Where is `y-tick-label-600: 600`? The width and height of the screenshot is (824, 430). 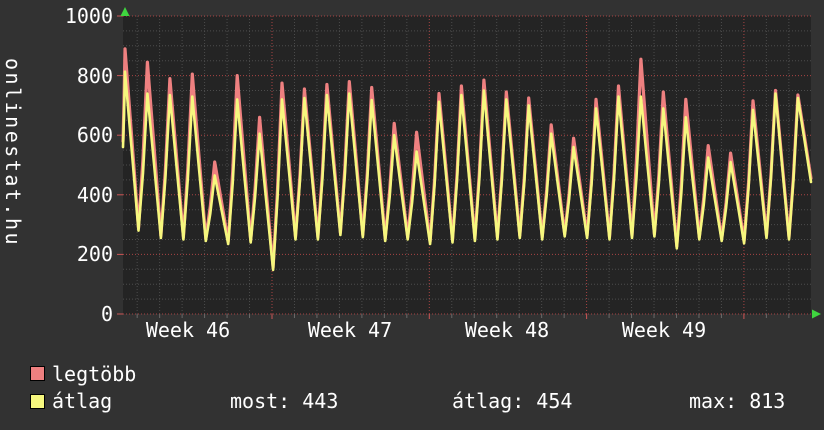 y-tick-label-600: 600 is located at coordinates (94, 135).